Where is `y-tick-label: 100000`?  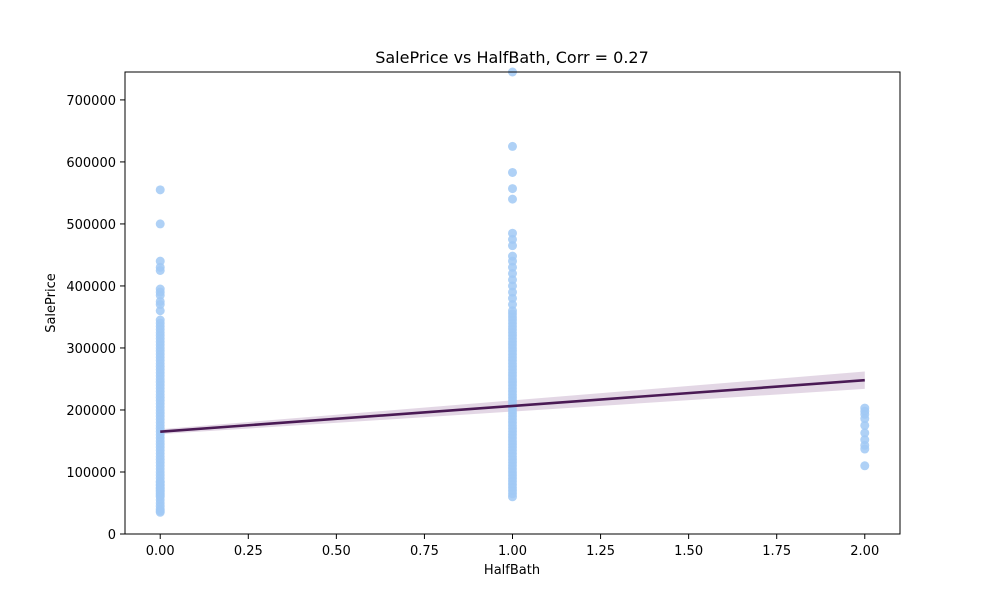
y-tick-label: 100000 is located at coordinates (91, 473).